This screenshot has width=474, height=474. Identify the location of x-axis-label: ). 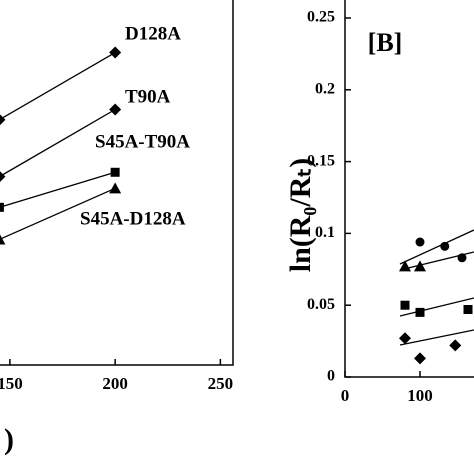
(9, 439).